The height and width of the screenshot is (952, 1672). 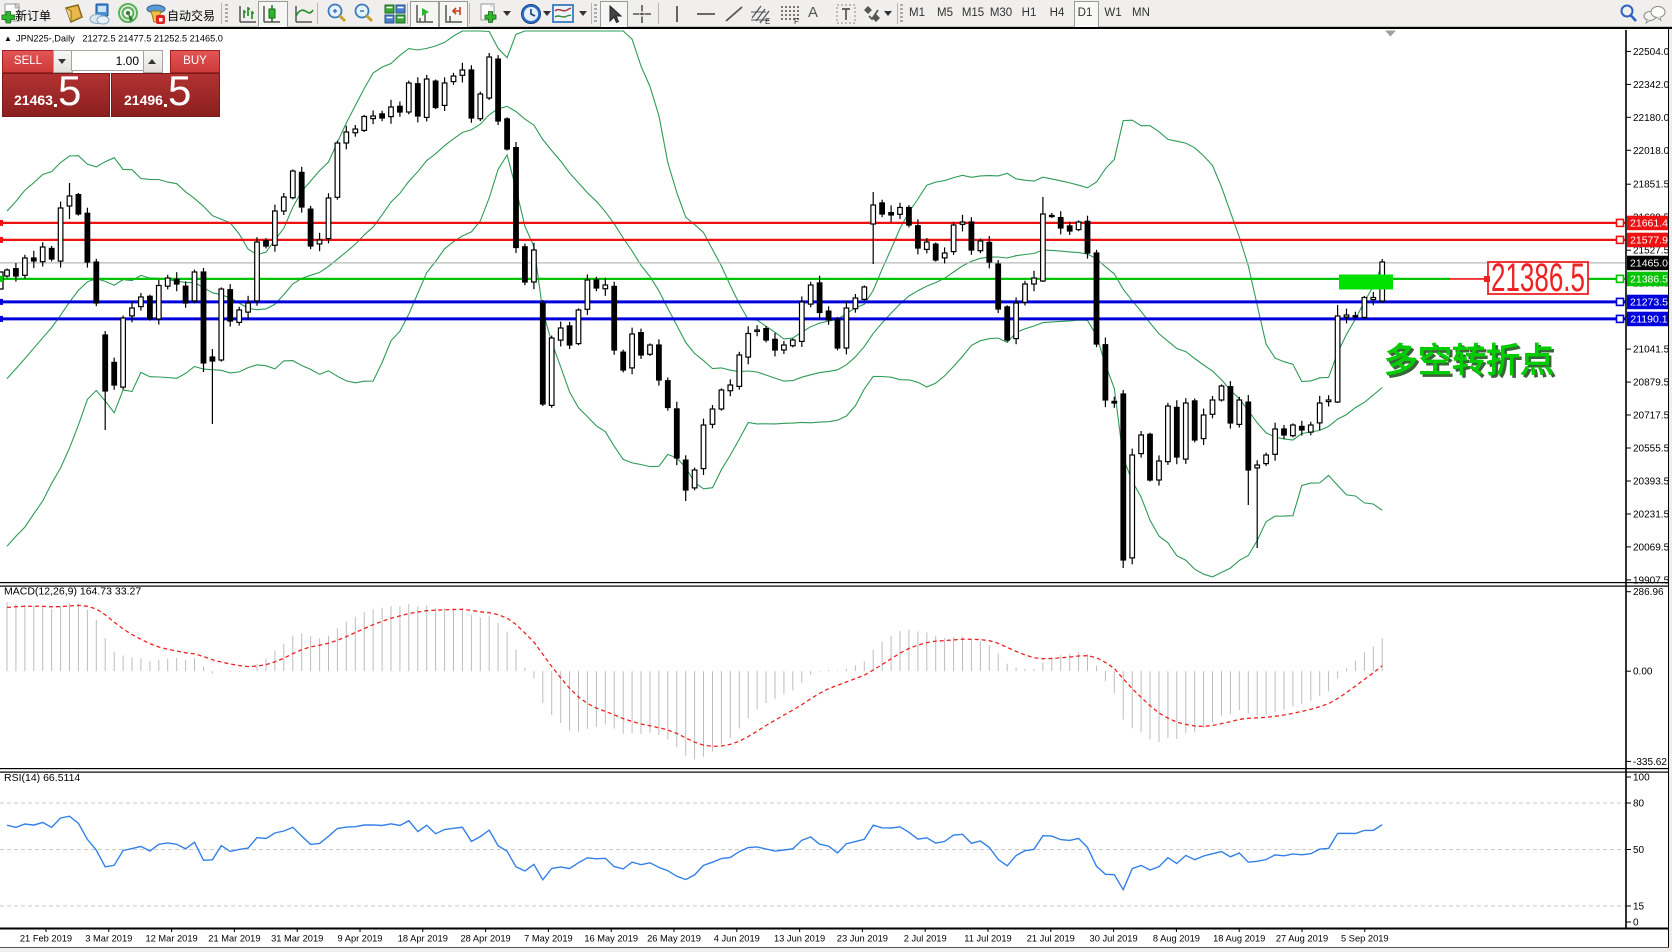 What do you see at coordinates (1650, 762) in the screenshot?
I see `svg-text: -335.62` at bounding box center [1650, 762].